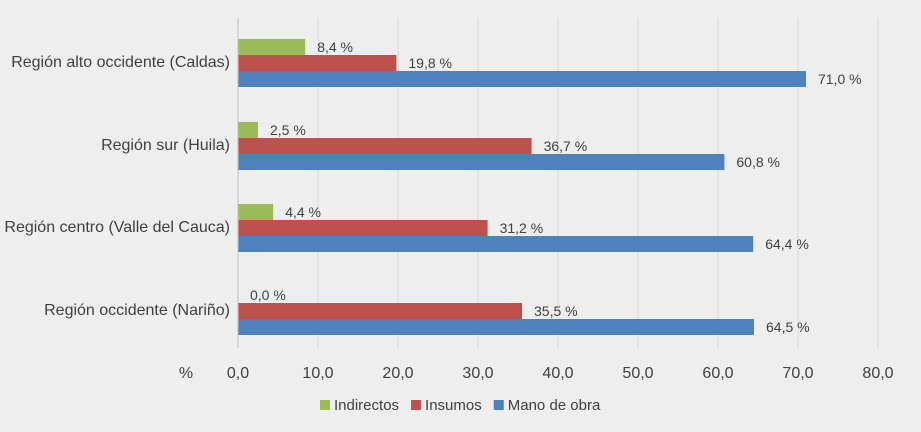  What do you see at coordinates (186, 373) in the screenshot?
I see `x-axis-unit-label: %` at bounding box center [186, 373].